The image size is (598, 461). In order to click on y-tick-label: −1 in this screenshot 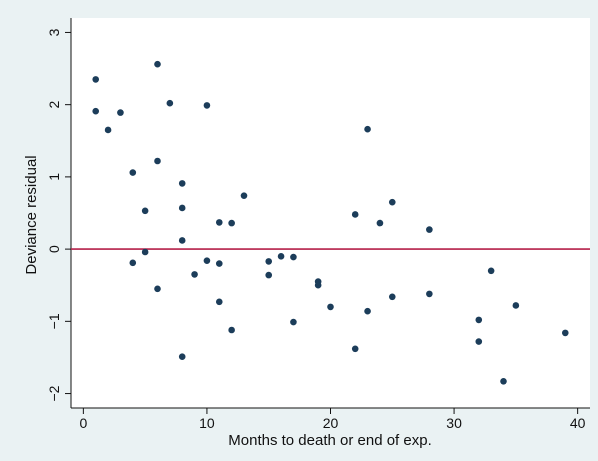, I will do `click(54, 321)`.